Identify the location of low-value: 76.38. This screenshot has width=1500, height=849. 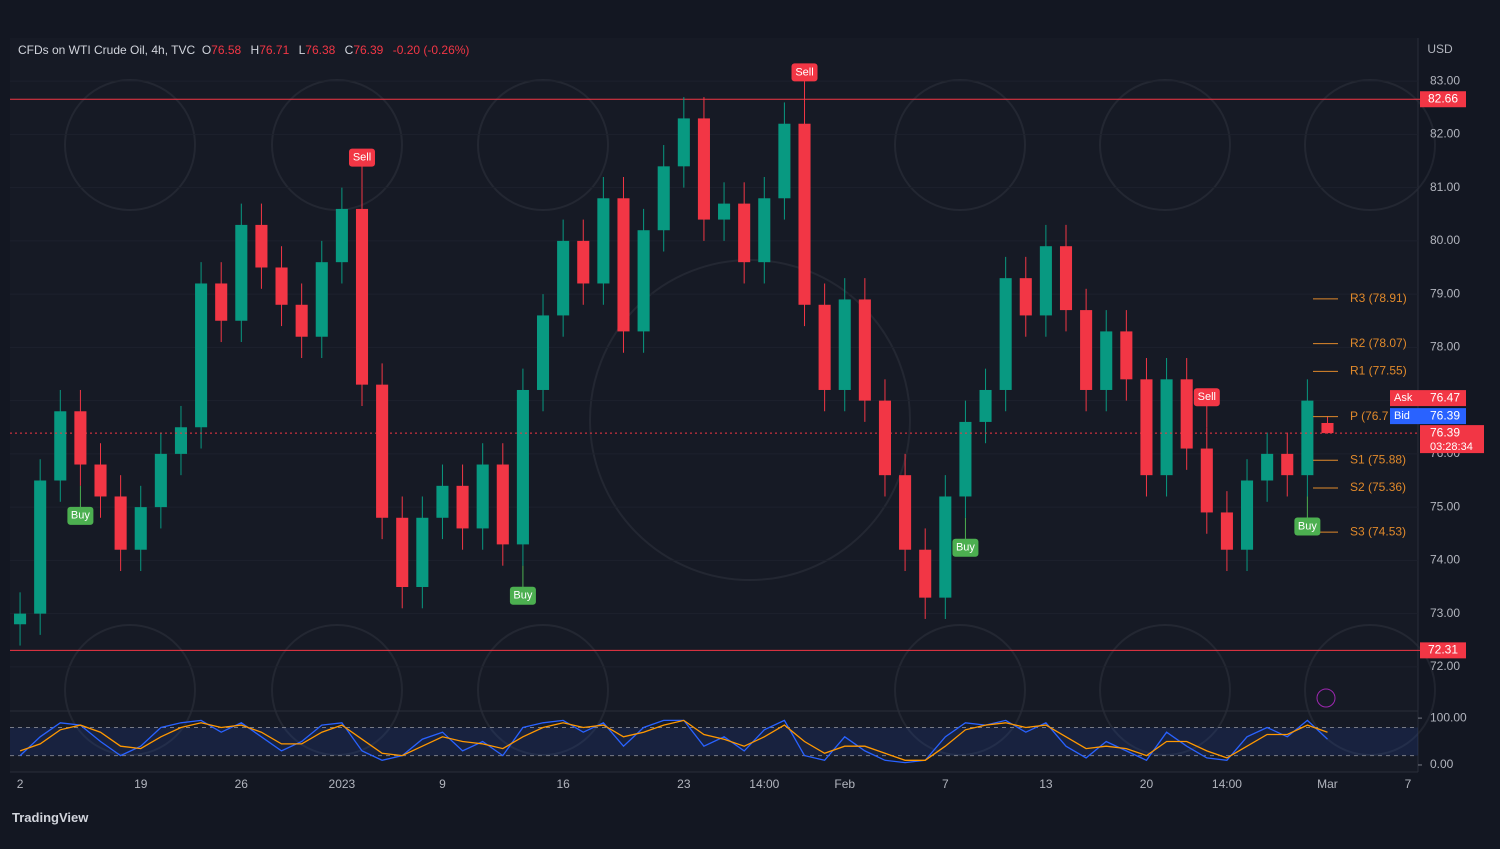
(320, 50).